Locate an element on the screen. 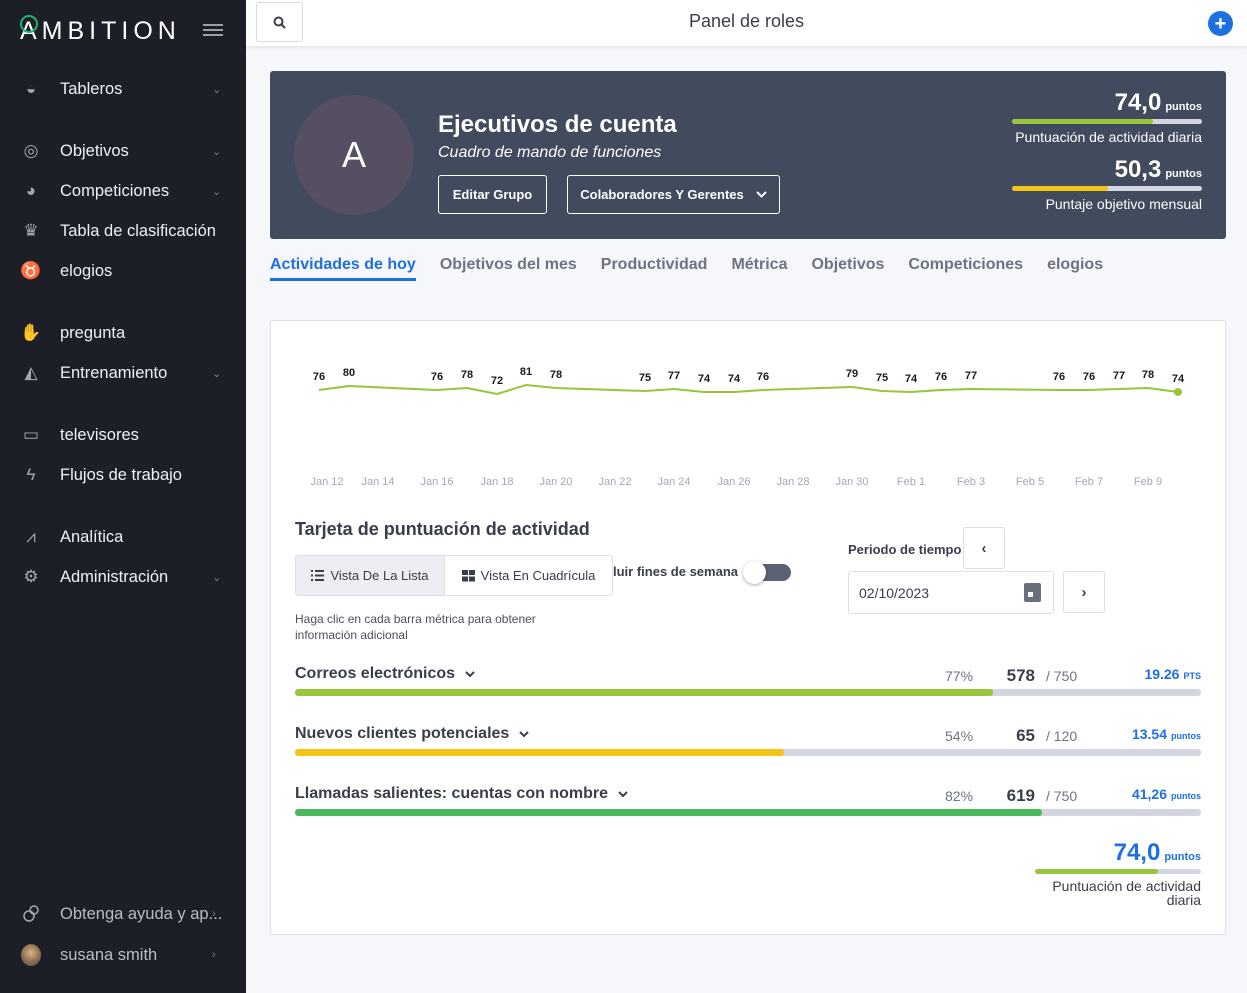  x-axis-tick: Feb 5 is located at coordinates (1030, 482).